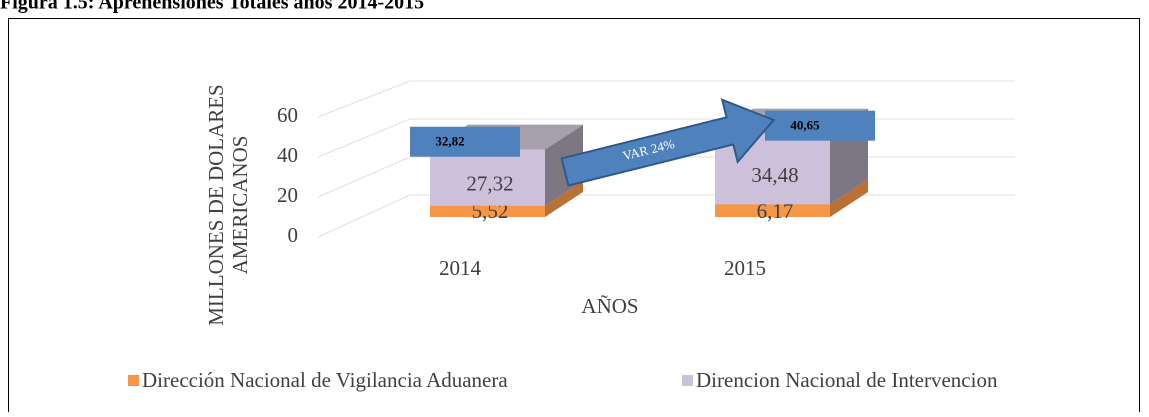  I want to click on y-tick-label: 40, so click(287, 155).